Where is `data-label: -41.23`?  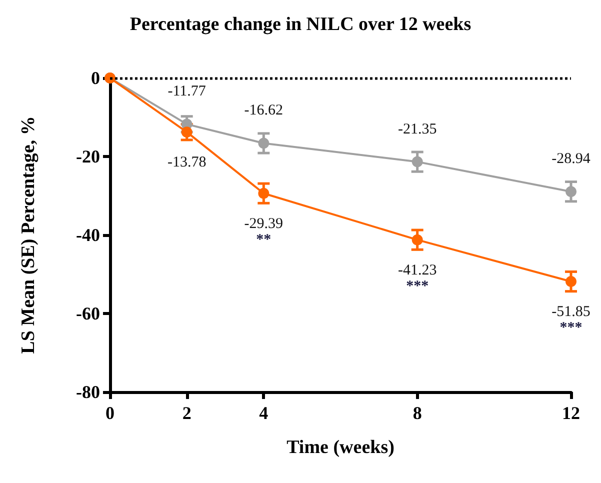
data-label: -41.23 is located at coordinates (417, 270).